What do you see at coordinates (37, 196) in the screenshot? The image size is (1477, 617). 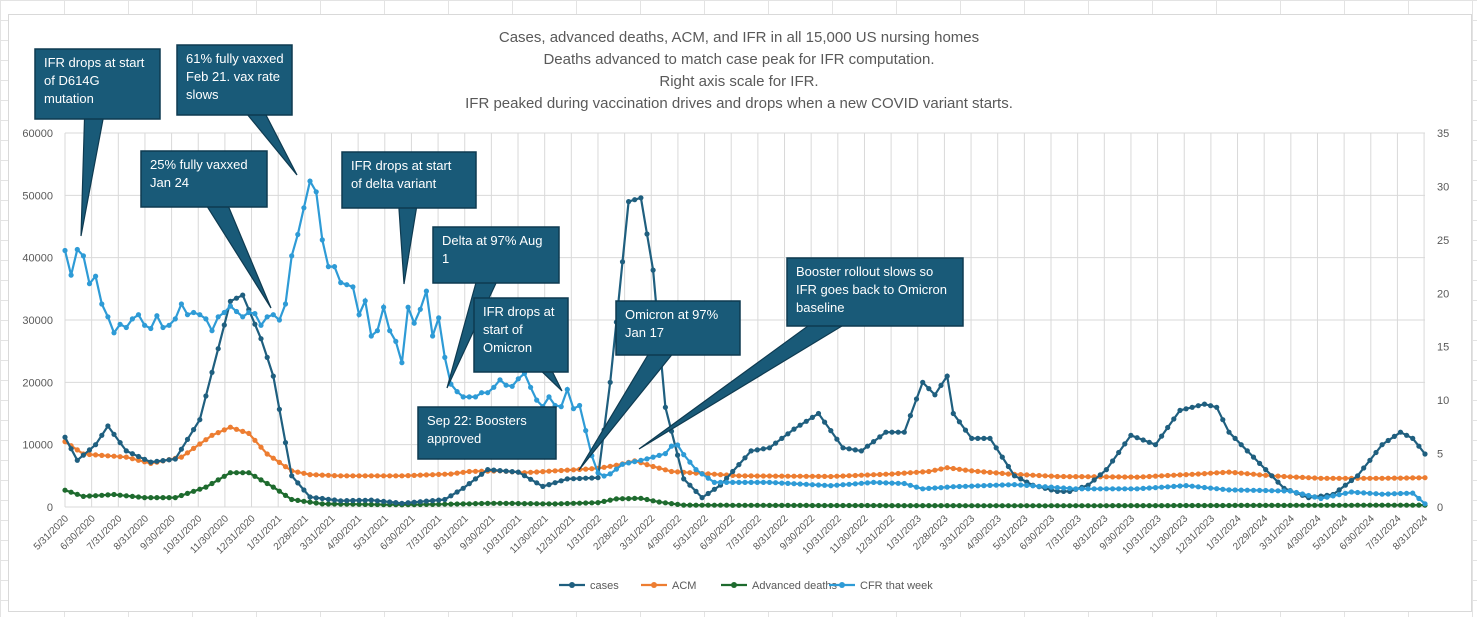 I see `y-left-tick-label: 50000` at bounding box center [37, 196].